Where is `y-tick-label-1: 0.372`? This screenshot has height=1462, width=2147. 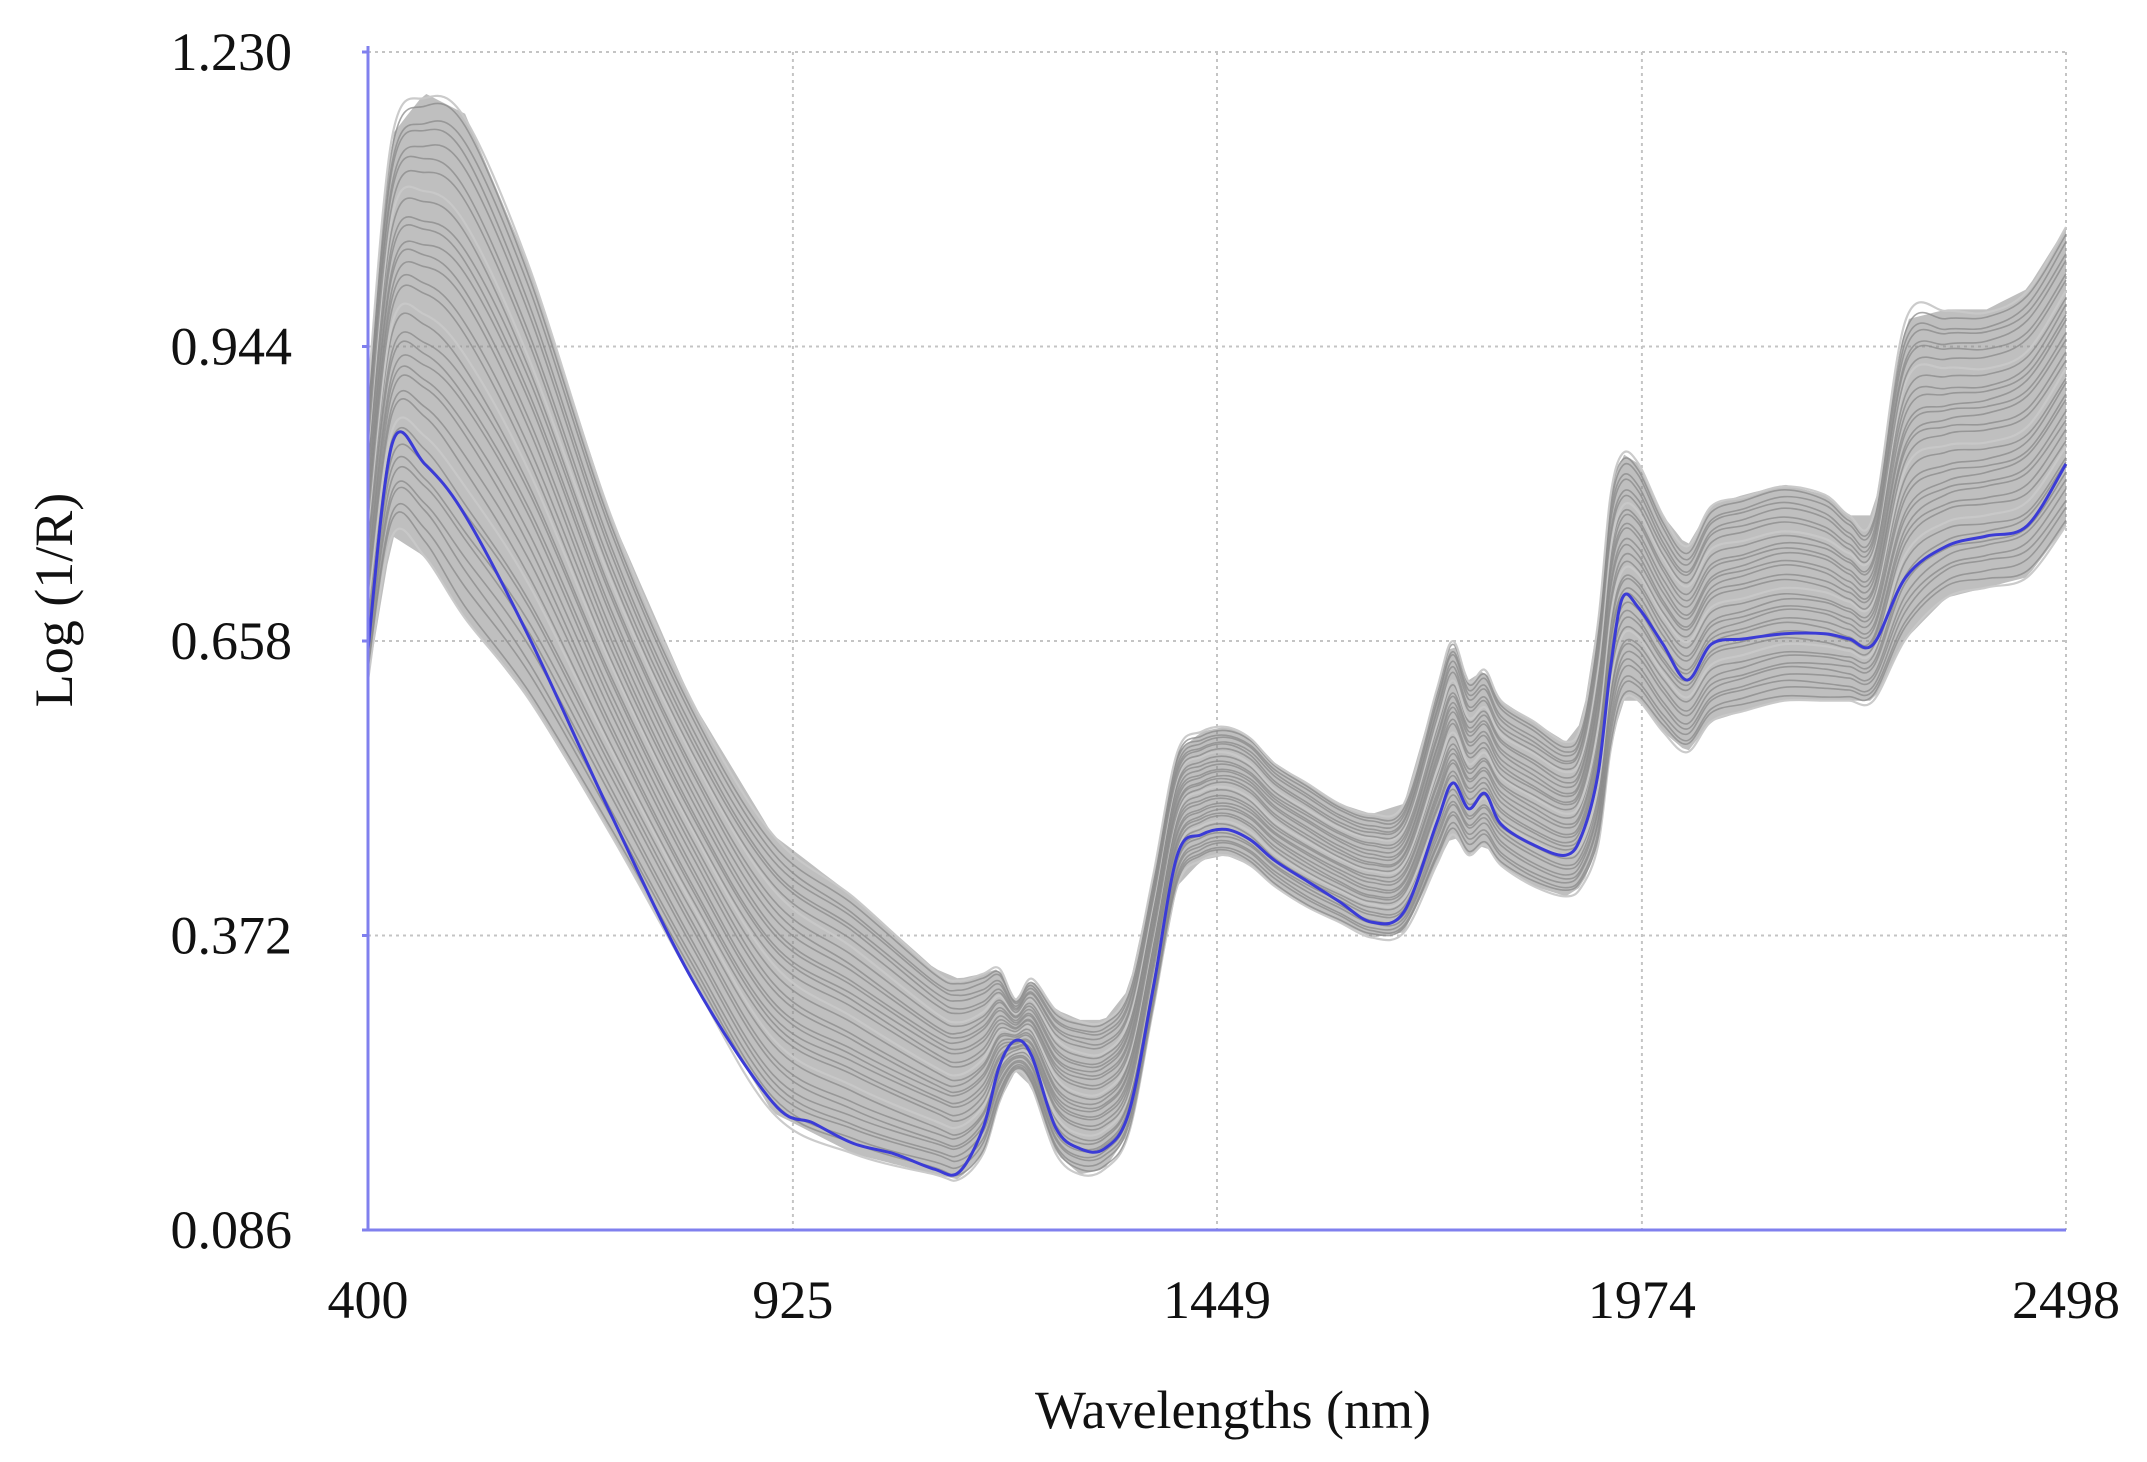
y-tick-label-1: 0.372 is located at coordinates (232, 936).